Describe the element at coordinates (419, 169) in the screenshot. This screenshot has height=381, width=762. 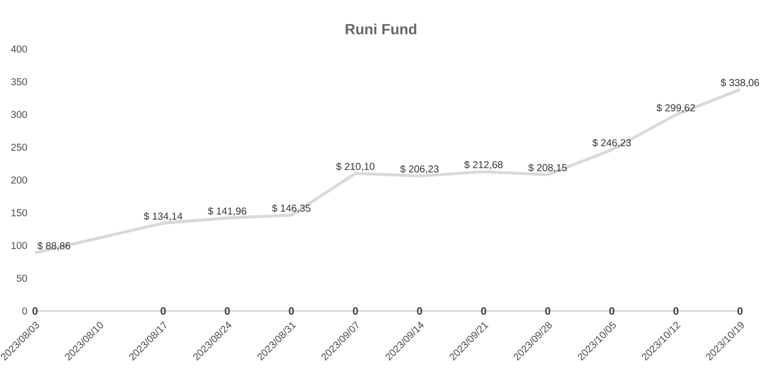
I see `data-label: $ 206,23` at that location.